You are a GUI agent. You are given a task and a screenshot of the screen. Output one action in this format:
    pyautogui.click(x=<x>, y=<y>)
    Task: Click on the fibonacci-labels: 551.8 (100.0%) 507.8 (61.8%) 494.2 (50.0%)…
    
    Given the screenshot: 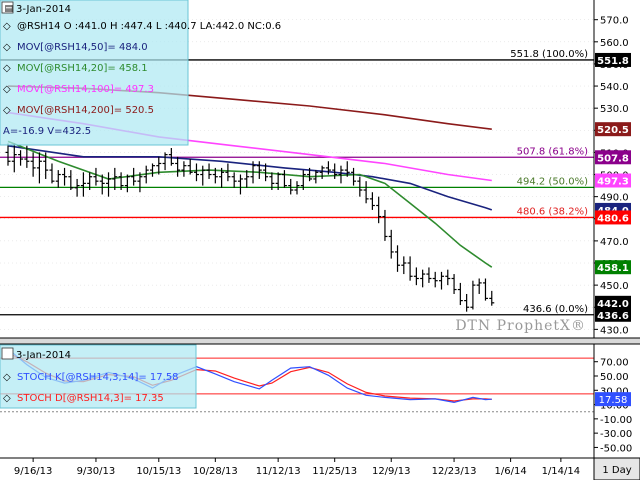 What is the action you would take?
    pyautogui.click(x=549, y=182)
    